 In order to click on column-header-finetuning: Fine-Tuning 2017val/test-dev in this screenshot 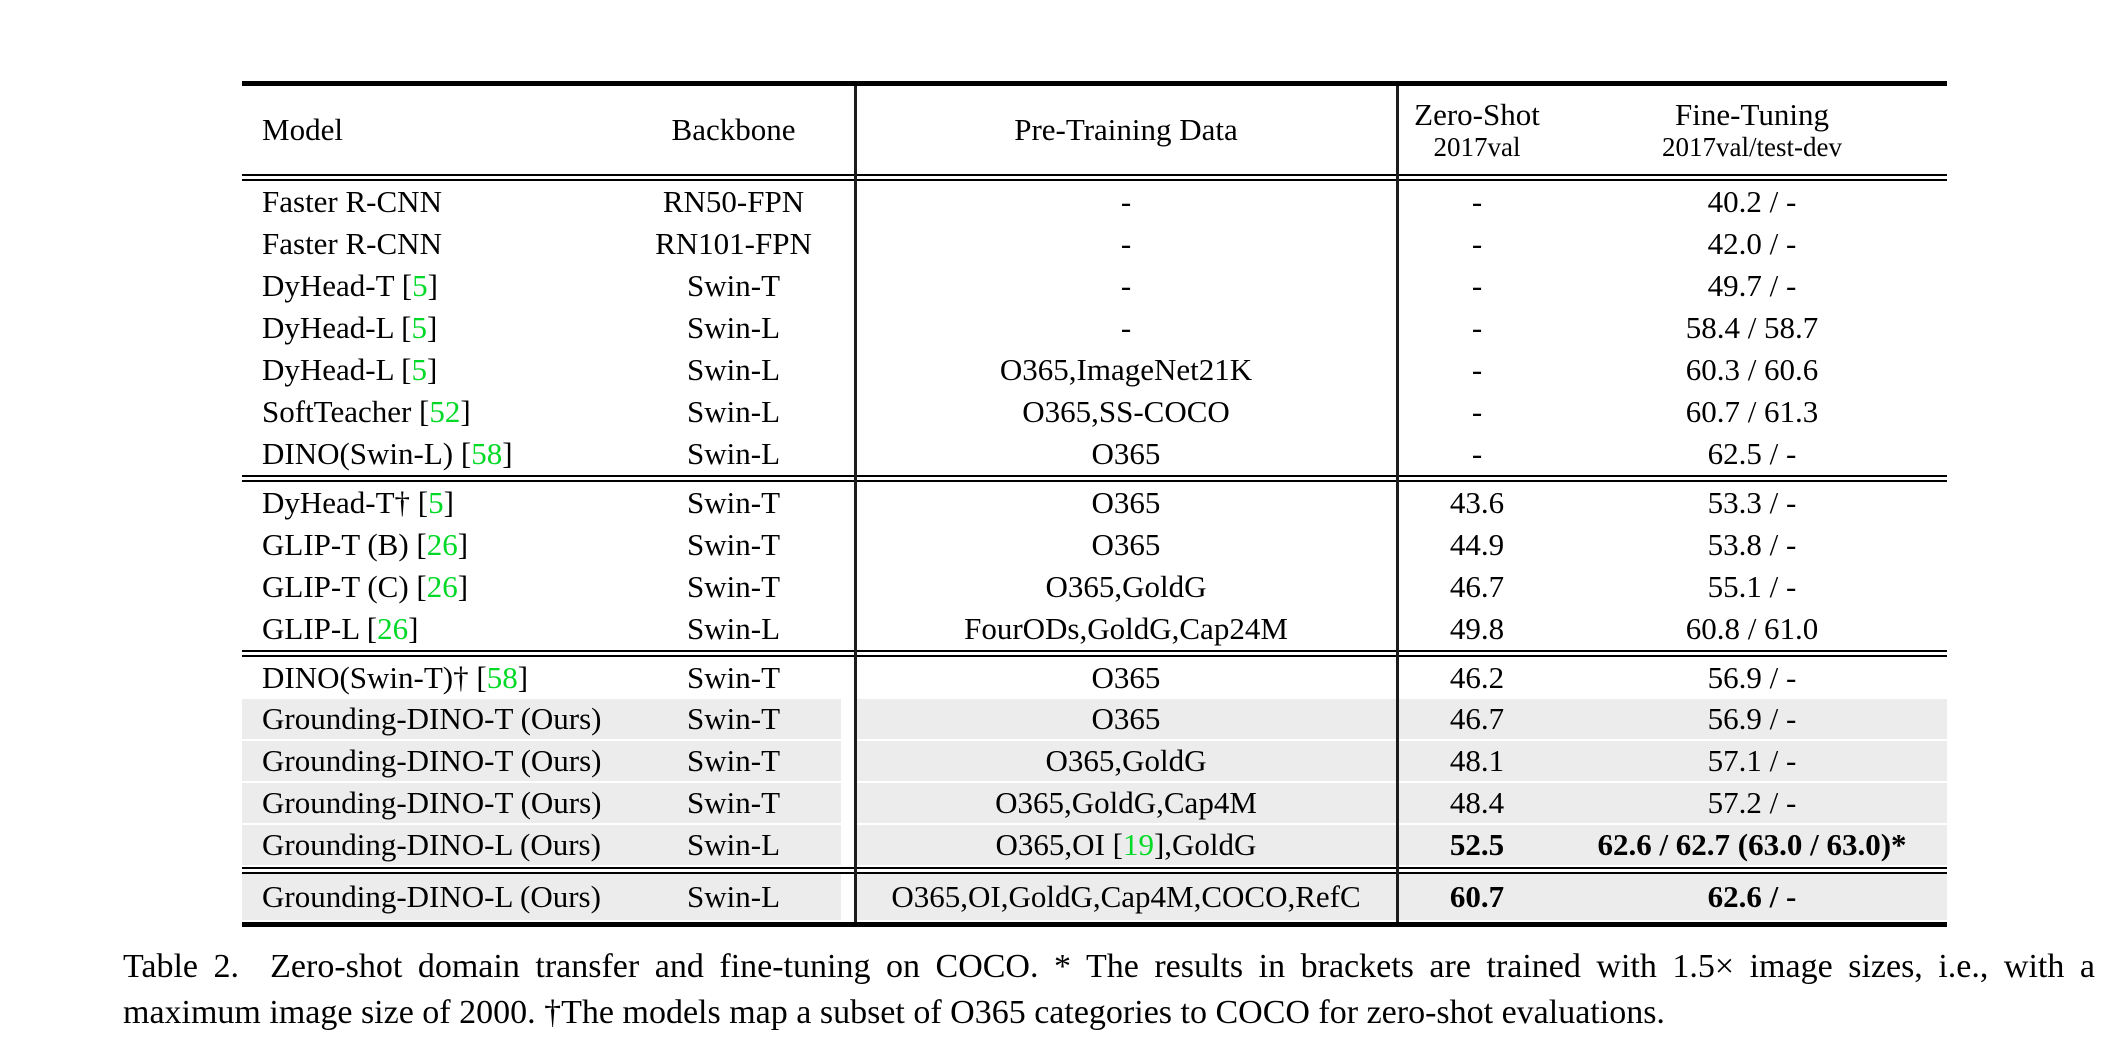, I will do `click(1752, 129)`.